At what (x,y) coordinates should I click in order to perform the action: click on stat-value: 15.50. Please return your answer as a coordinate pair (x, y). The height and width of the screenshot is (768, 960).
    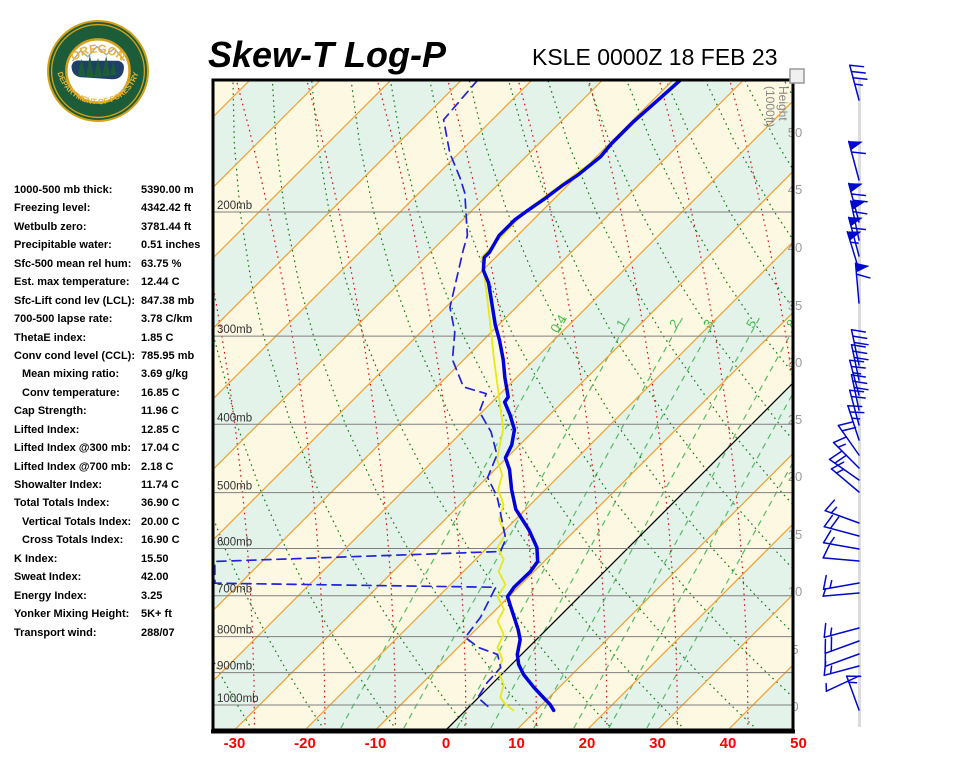
    Looking at the image, I should click on (155, 558).